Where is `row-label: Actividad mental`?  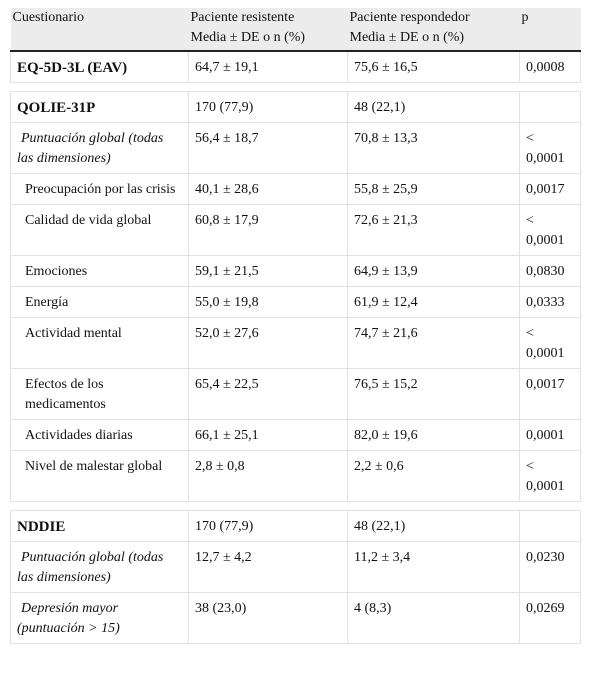 row-label: Actividad mental is located at coordinates (99, 343).